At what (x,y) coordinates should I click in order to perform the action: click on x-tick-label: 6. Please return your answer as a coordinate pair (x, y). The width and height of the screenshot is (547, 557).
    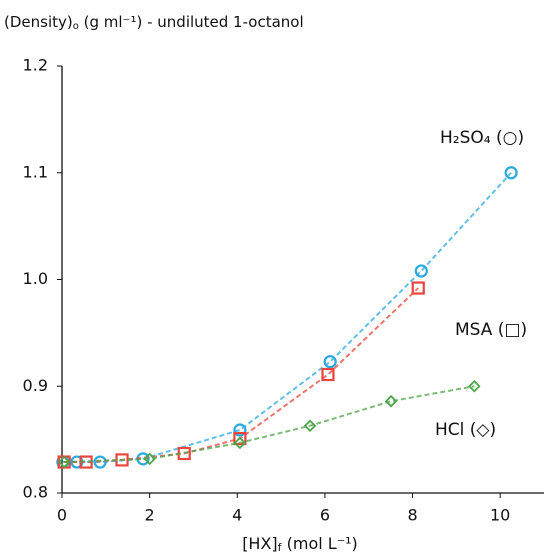
    Looking at the image, I should click on (325, 515).